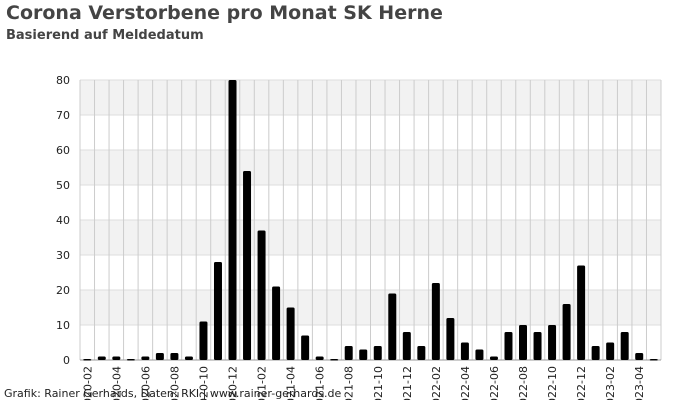 The width and height of the screenshot is (700, 400). What do you see at coordinates (116, 383) in the screenshot?
I see `x-tick-label: 2020-04` at bounding box center [116, 383].